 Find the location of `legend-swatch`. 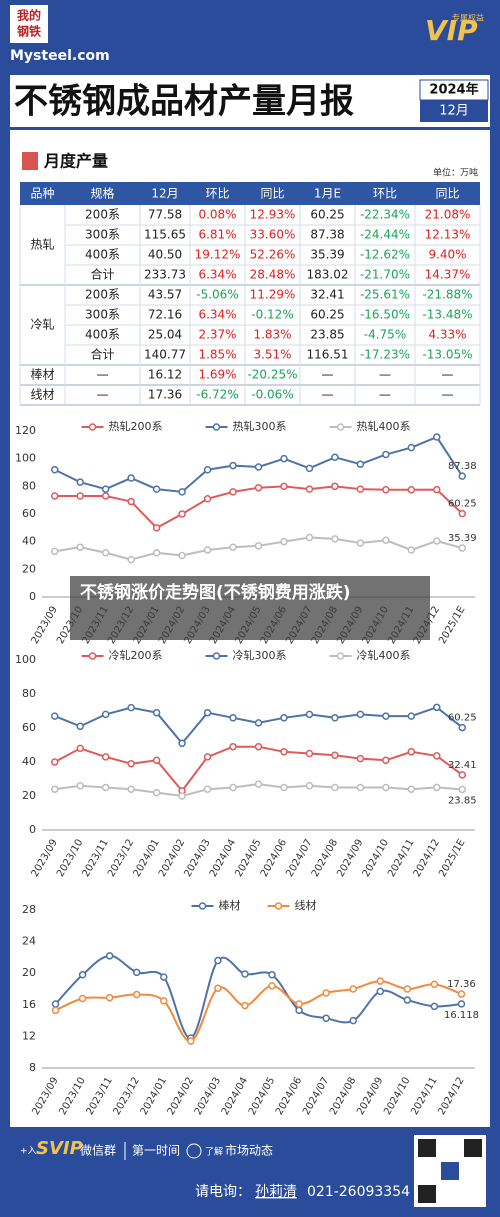

legend-swatch is located at coordinates (92, 656).